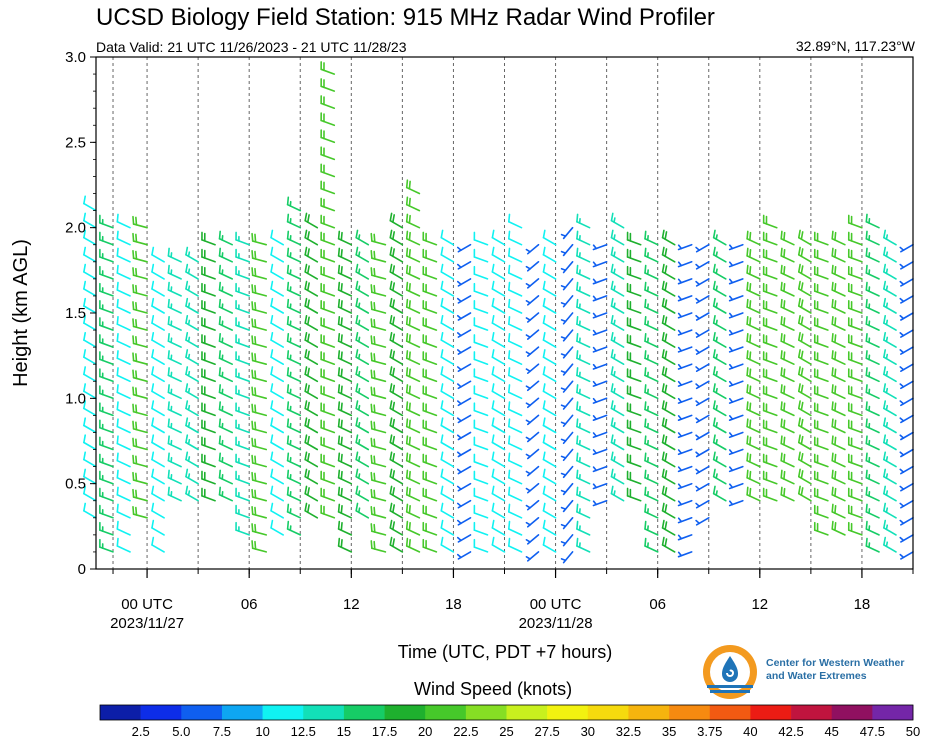 The height and width of the screenshot is (747, 927). I want to click on colorbar-label: 15, so click(344, 731).